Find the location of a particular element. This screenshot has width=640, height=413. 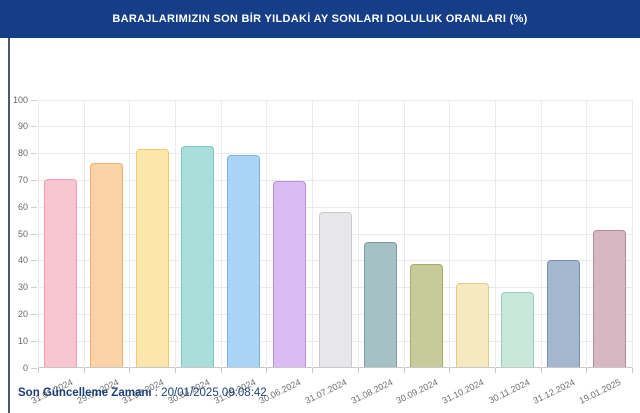

y-axis-label: 100 is located at coordinates (20, 99).